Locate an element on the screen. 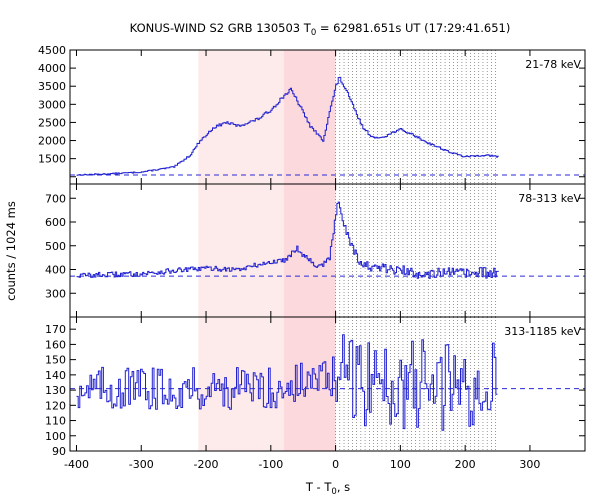 The image size is (600, 500). y-tick-label: 3500 is located at coordinates (52, 86).